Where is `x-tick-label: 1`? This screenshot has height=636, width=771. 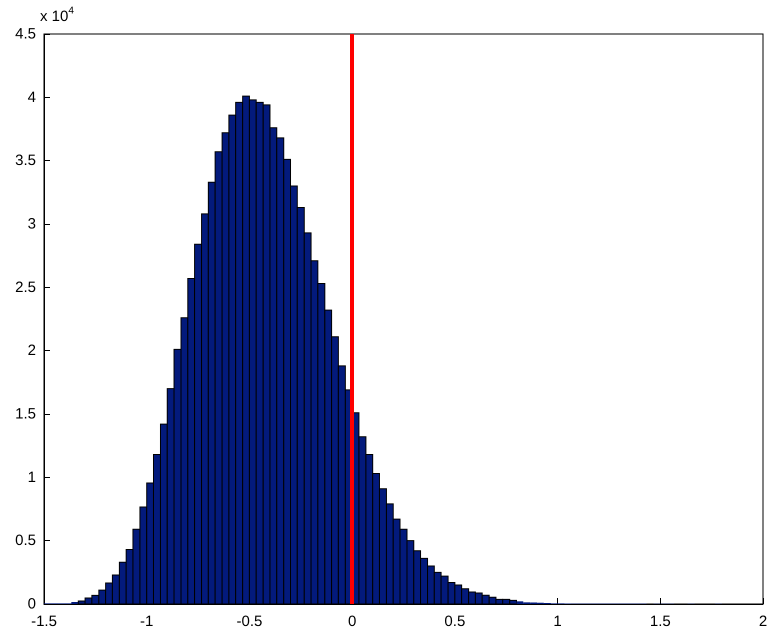 x-tick-label: 1 is located at coordinates (557, 621).